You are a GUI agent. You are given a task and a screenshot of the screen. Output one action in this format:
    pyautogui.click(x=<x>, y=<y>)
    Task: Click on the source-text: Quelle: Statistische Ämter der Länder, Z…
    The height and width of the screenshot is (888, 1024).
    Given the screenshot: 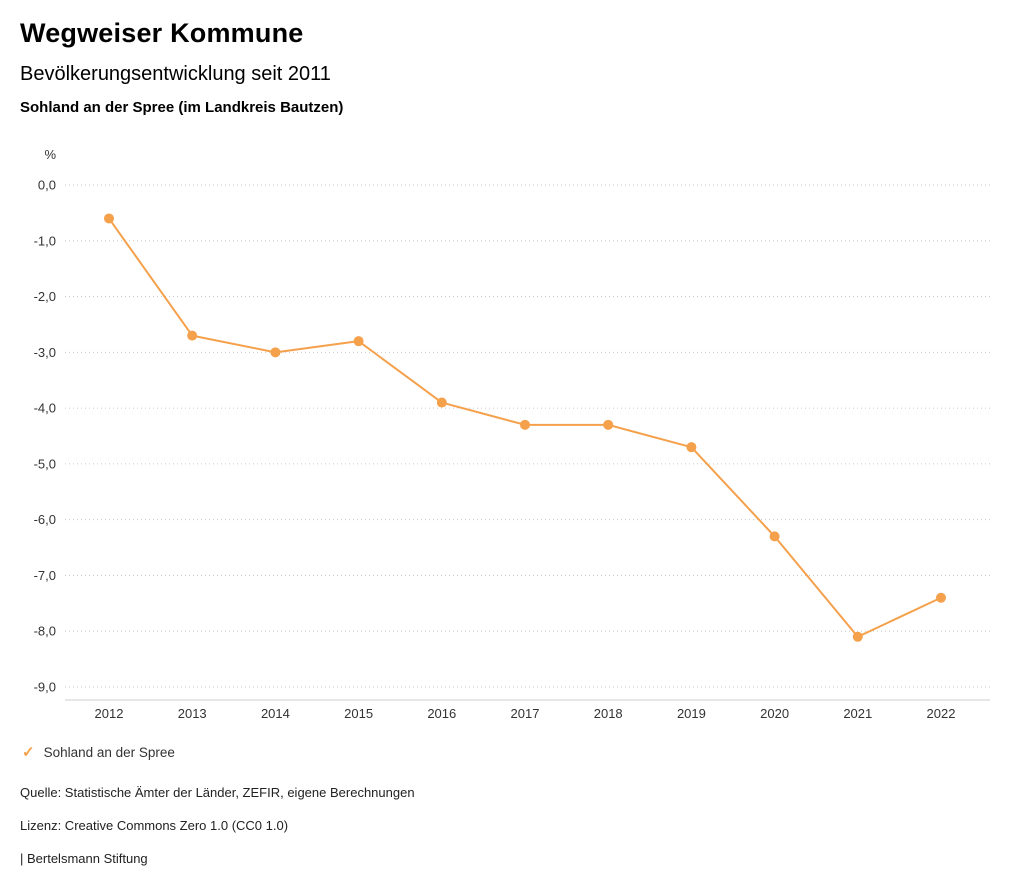 What is the action you would take?
    pyautogui.click(x=217, y=792)
    